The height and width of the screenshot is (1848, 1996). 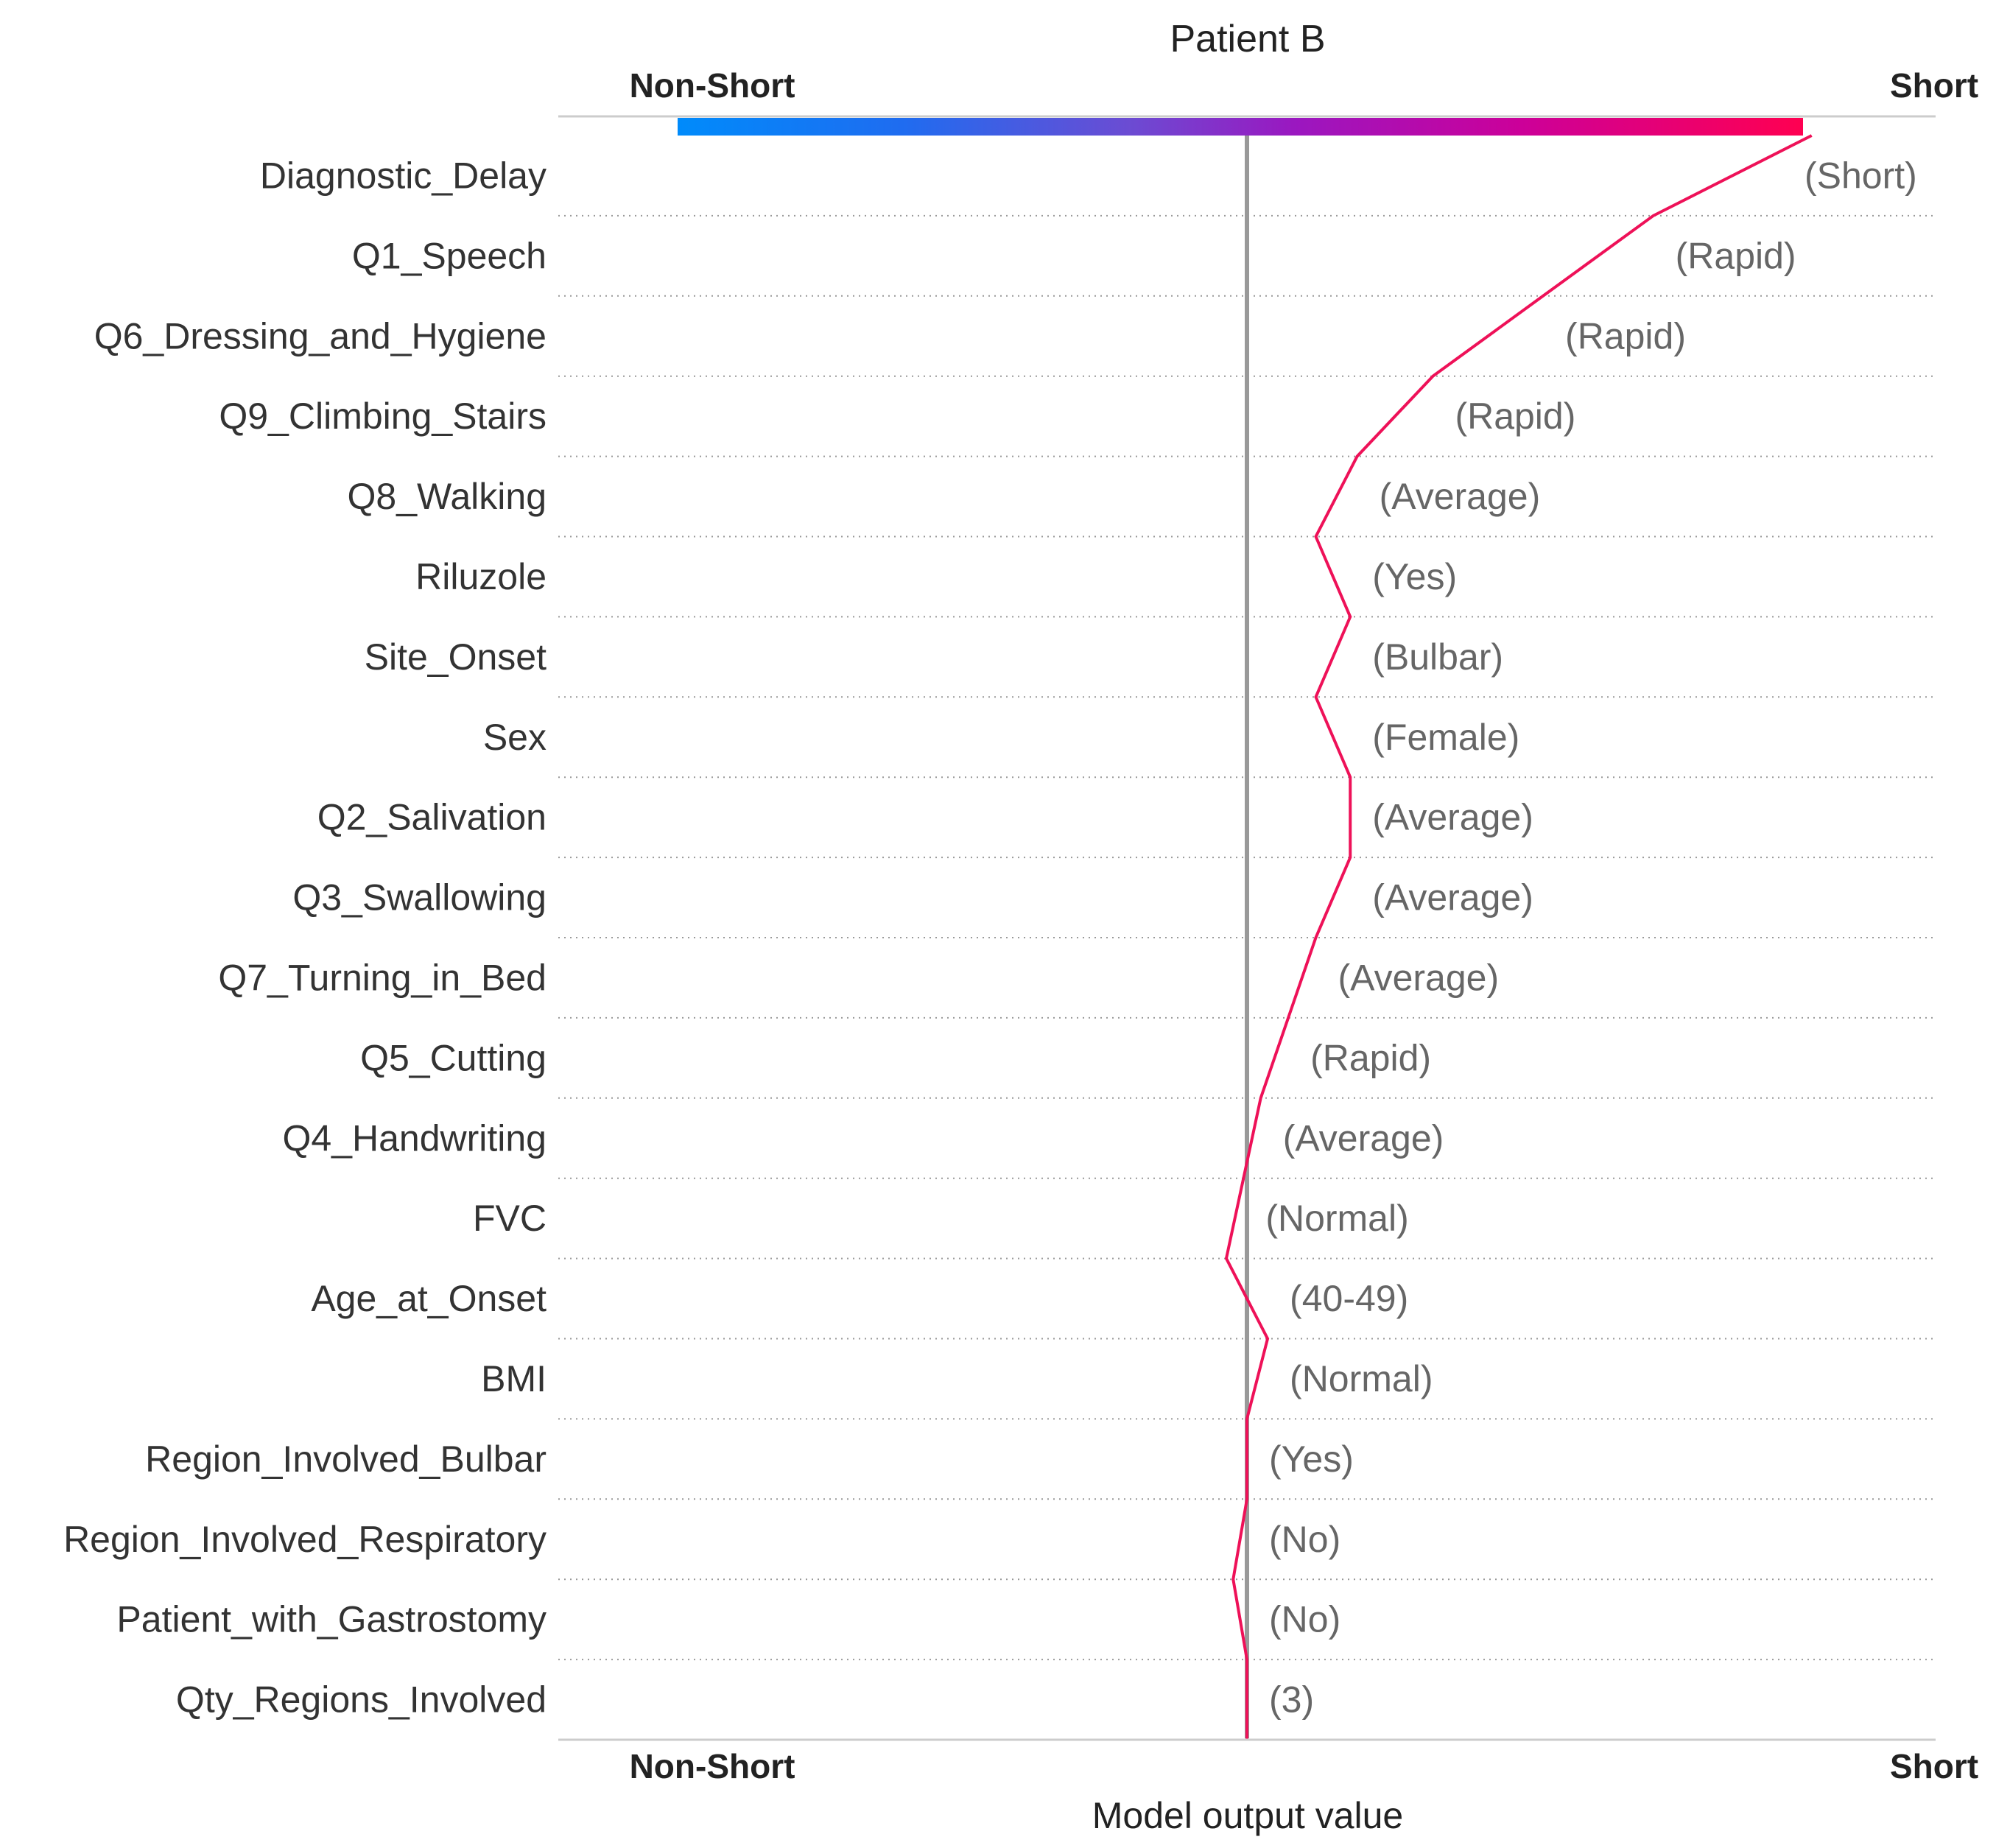 What do you see at coordinates (453, 1057) in the screenshot?
I see `feature-label: Q5_Cutting` at bounding box center [453, 1057].